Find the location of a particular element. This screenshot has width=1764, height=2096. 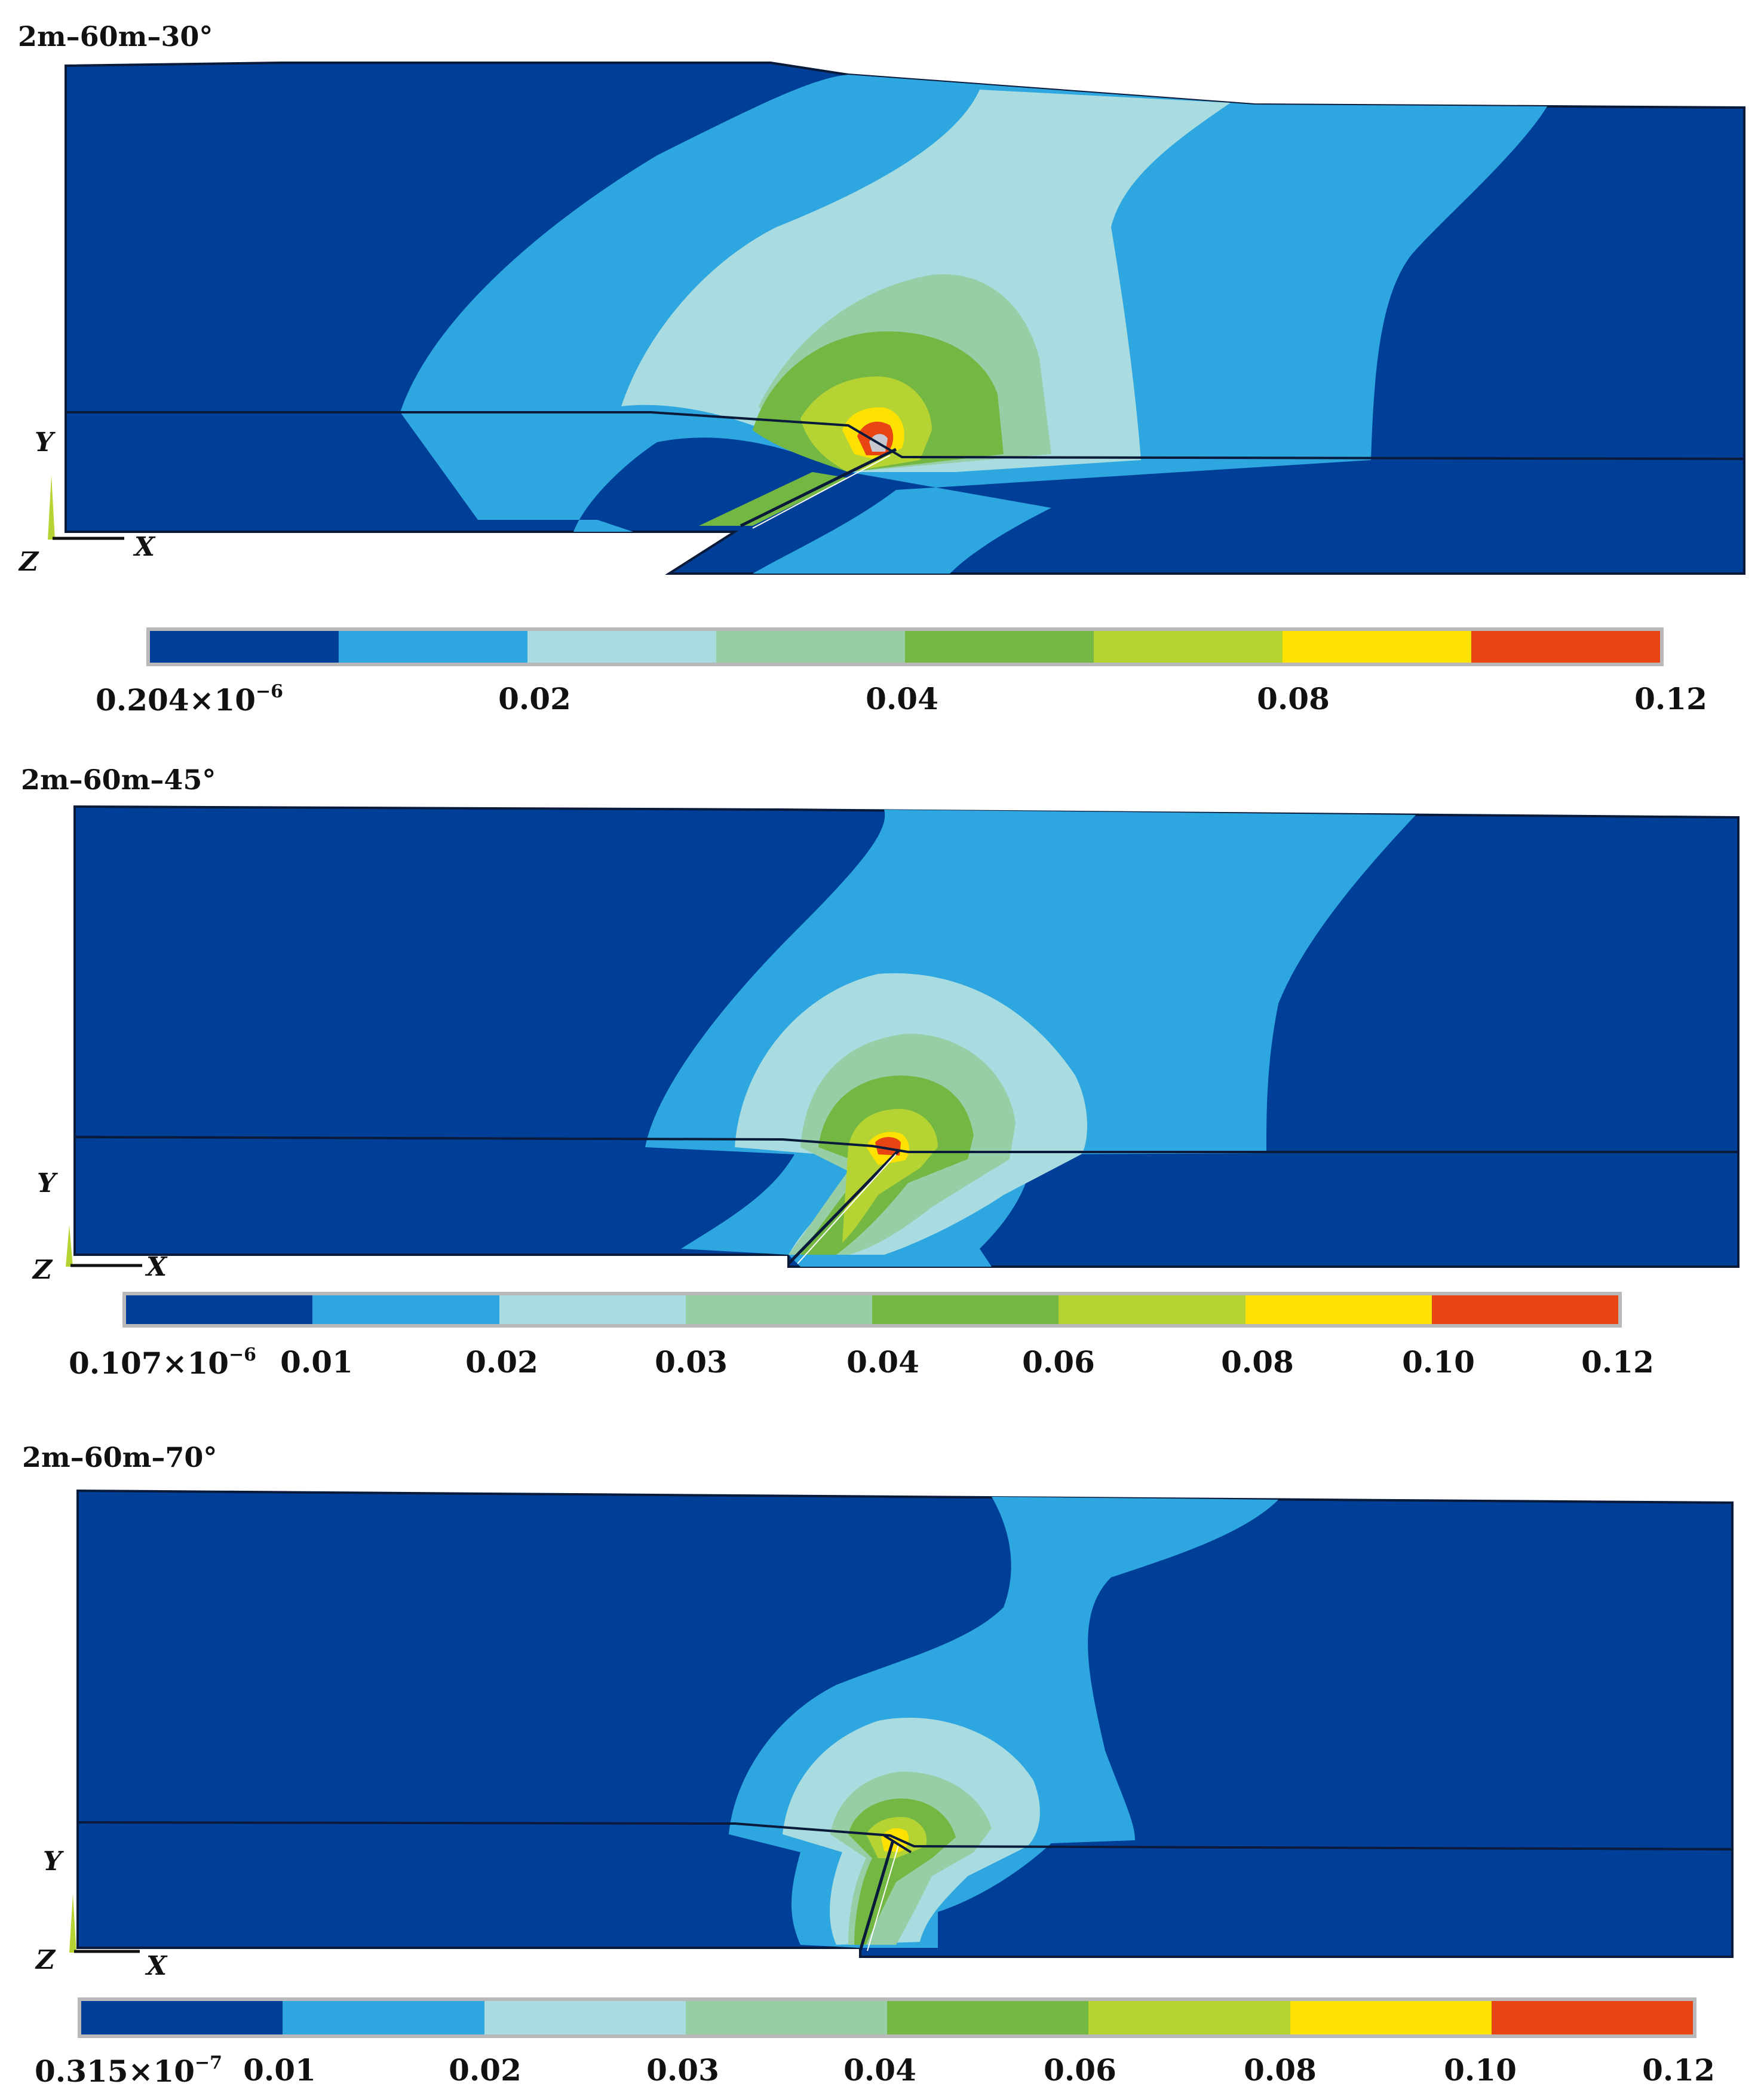

panel-2-band-0.10 is located at coordinates (888, 1147).